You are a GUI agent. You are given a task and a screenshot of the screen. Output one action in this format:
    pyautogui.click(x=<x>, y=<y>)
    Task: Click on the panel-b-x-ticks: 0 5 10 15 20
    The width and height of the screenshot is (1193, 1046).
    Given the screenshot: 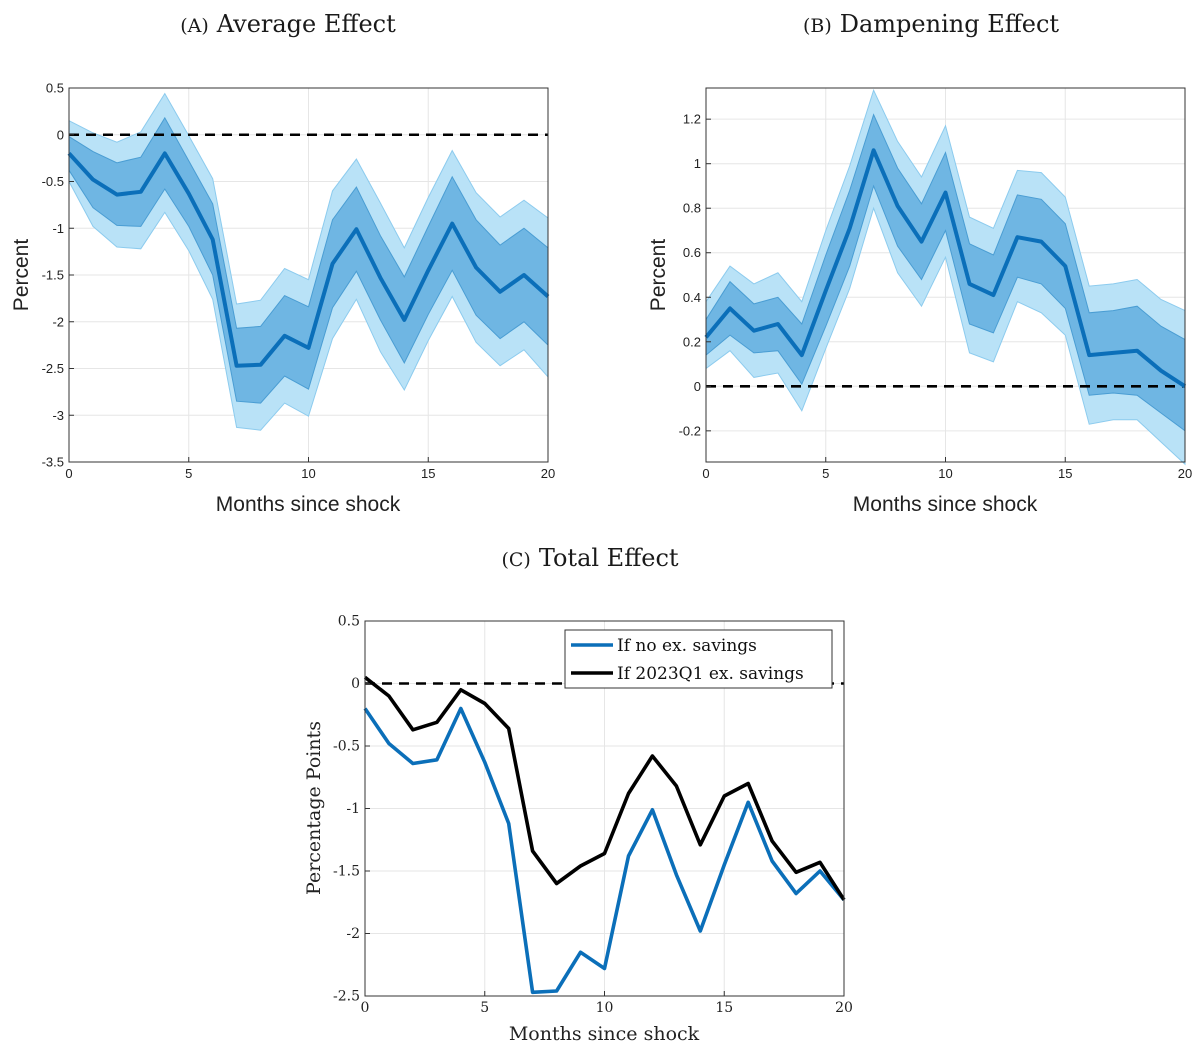 What is the action you would take?
    pyautogui.click(x=947, y=469)
    